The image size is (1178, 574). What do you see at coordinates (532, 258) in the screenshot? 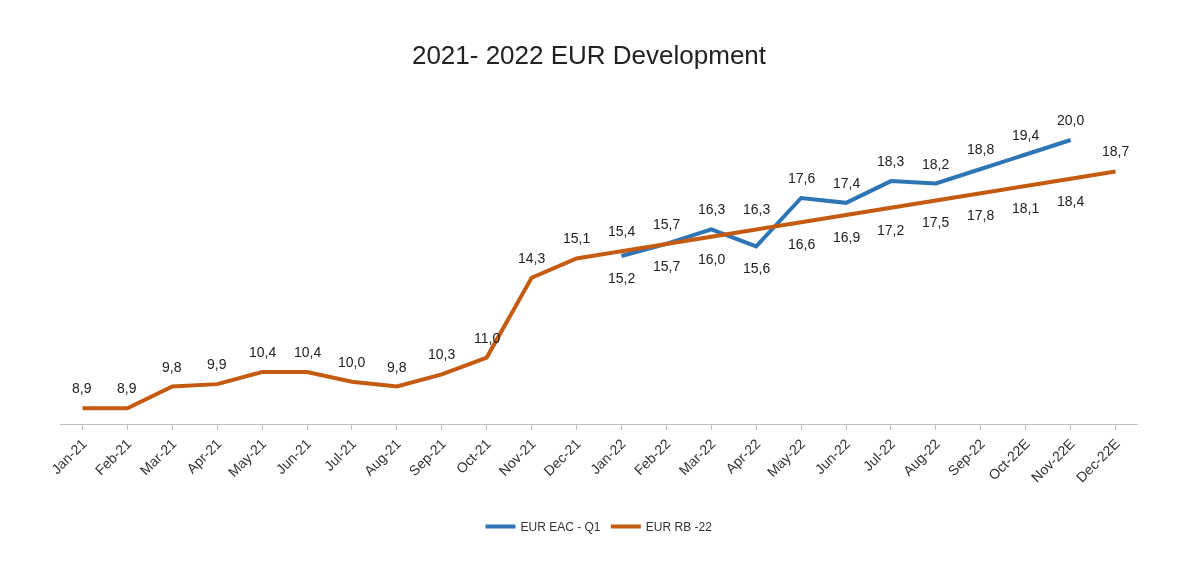
I see `data-label: 14,3` at bounding box center [532, 258].